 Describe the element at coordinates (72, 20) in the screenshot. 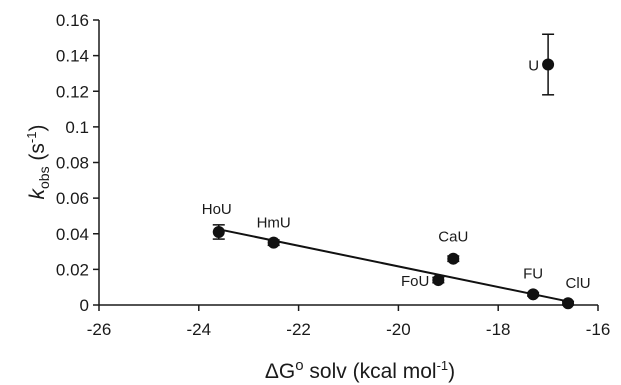

I see `y-tick-label: 0.16` at that location.